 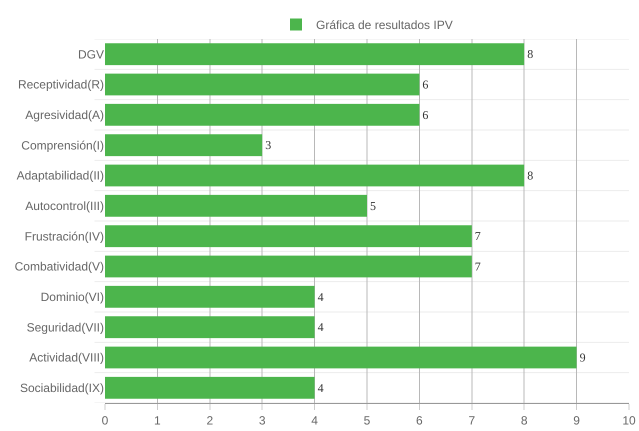 I want to click on x-tick-label: 5, so click(x=367, y=420).